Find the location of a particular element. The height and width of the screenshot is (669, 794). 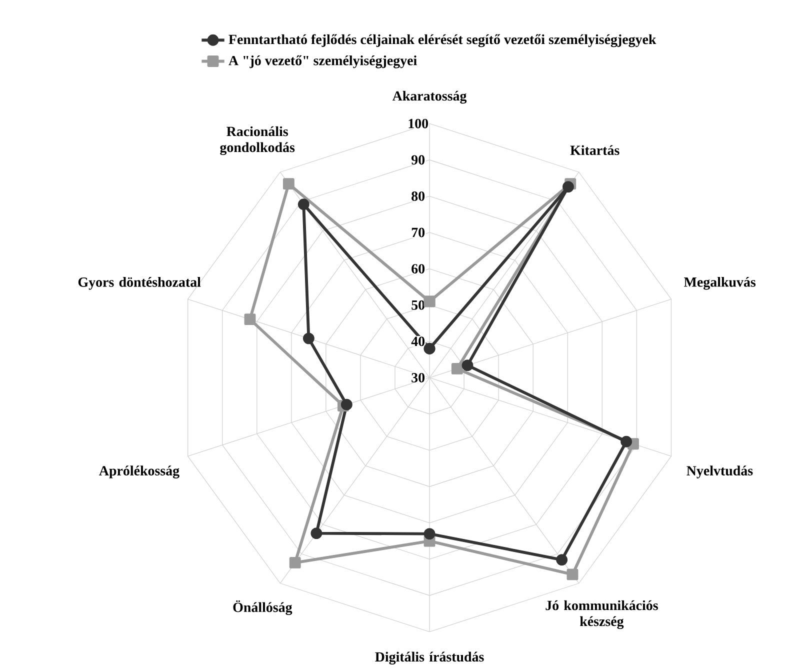

spoke-label: Digitális írástudás is located at coordinates (429, 658).